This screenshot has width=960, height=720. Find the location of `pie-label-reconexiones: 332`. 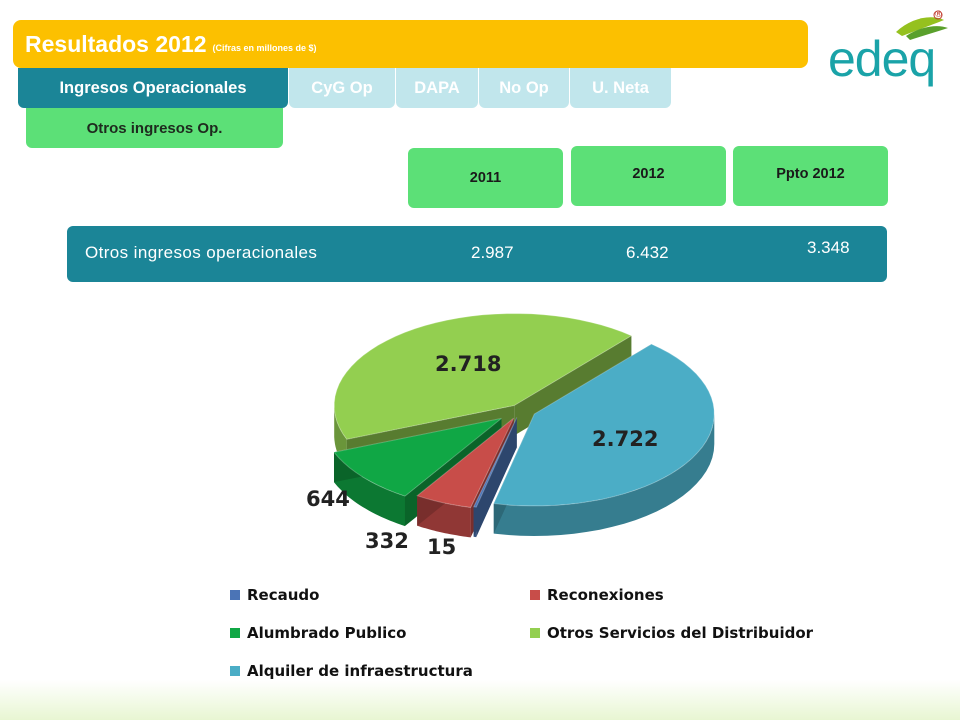

pie-label-reconexiones: 332 is located at coordinates (387, 541).